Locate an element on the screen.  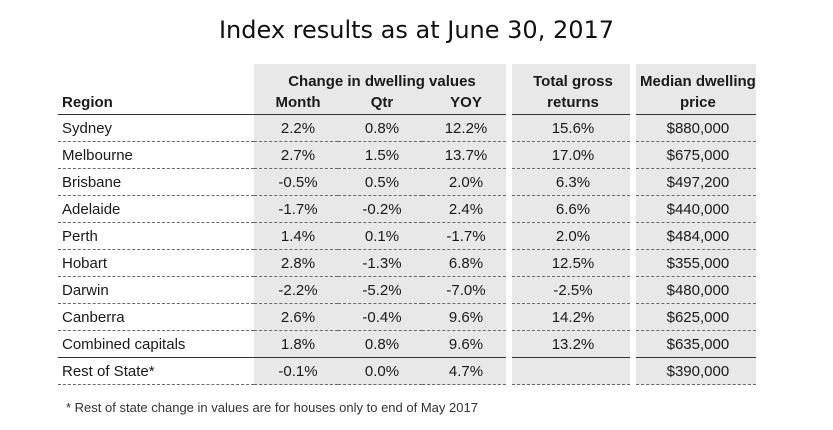
region-cell: Canberra is located at coordinates (156, 317).